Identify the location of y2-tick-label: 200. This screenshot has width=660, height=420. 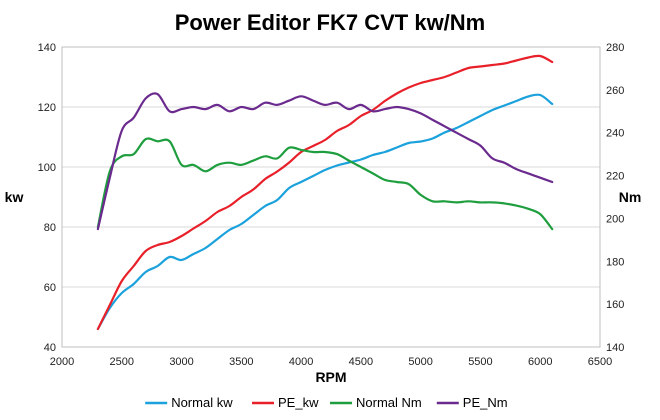
(615, 219).